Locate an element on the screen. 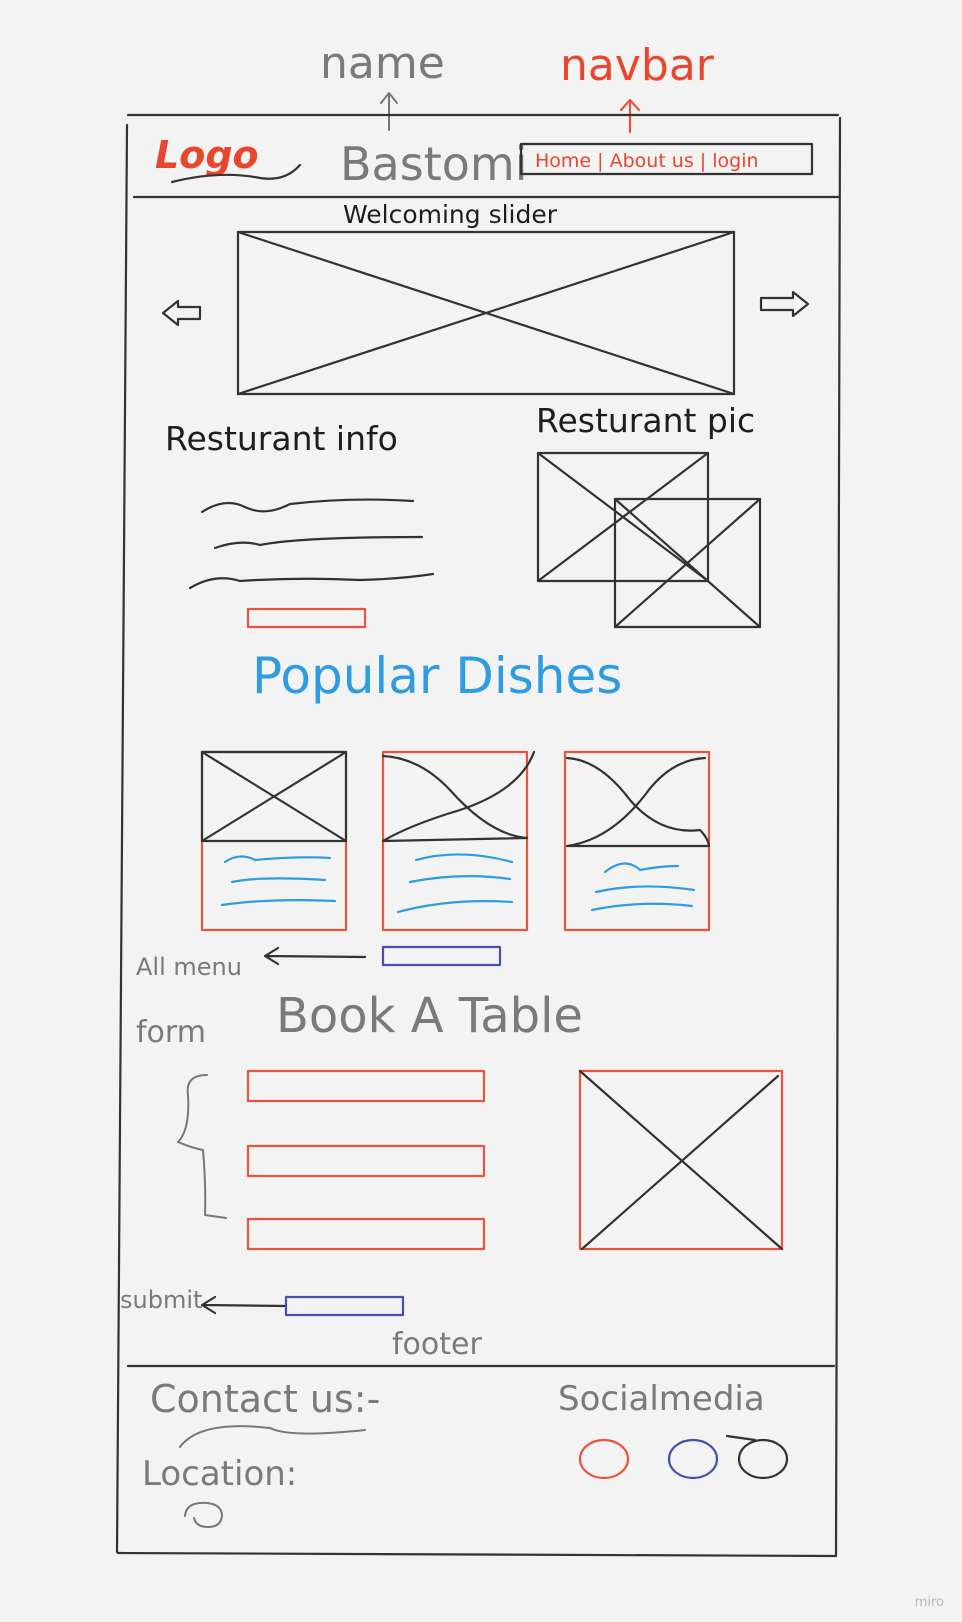  site-name: Bastomi is located at coordinates (433, 164).